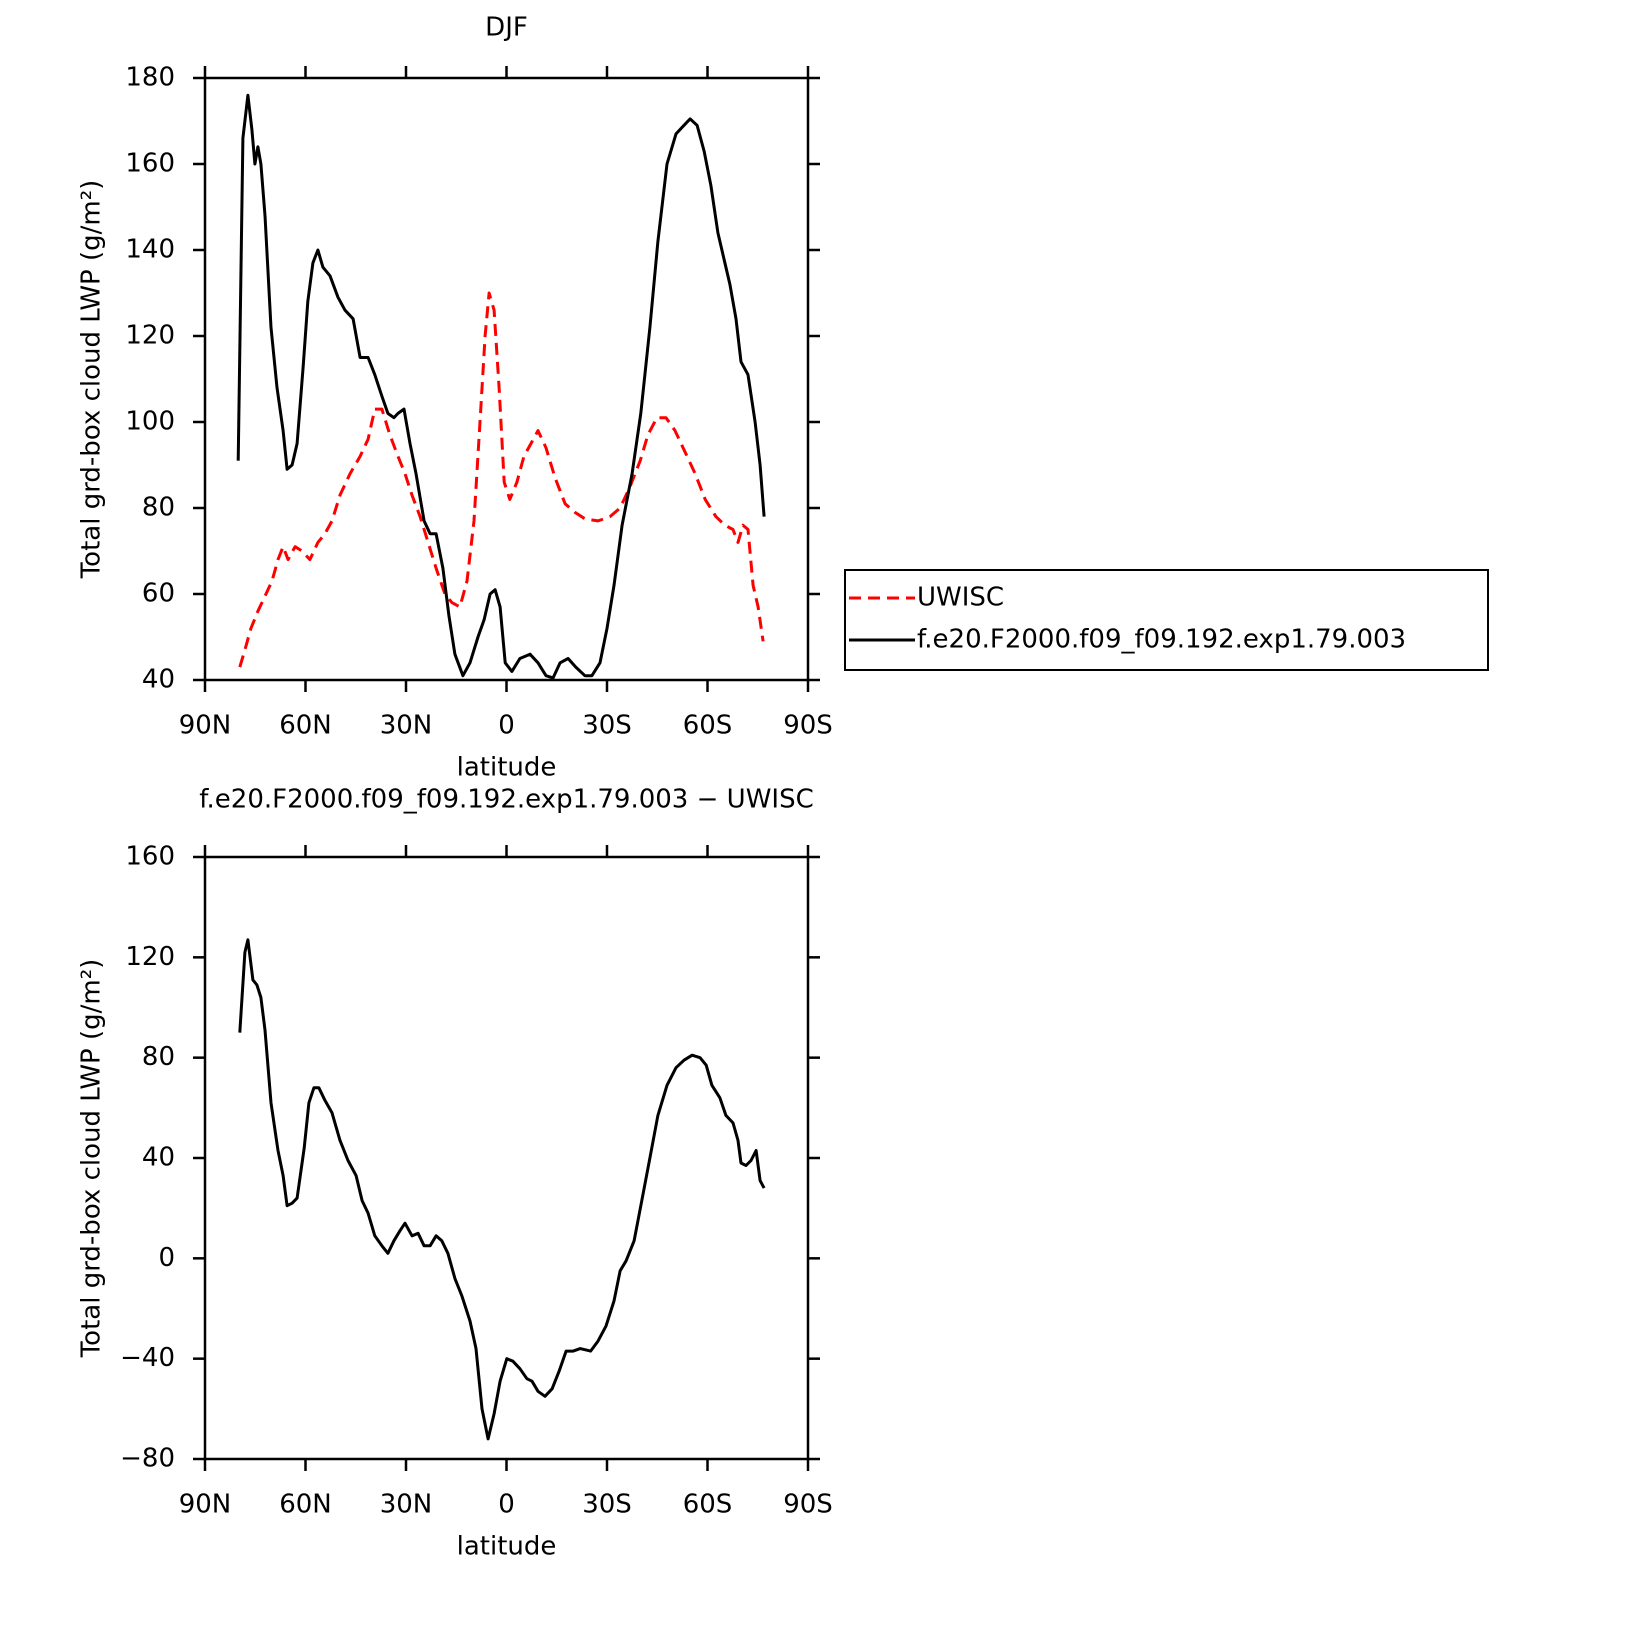  I want to click on y-tick-label: 140, so click(150, 250).